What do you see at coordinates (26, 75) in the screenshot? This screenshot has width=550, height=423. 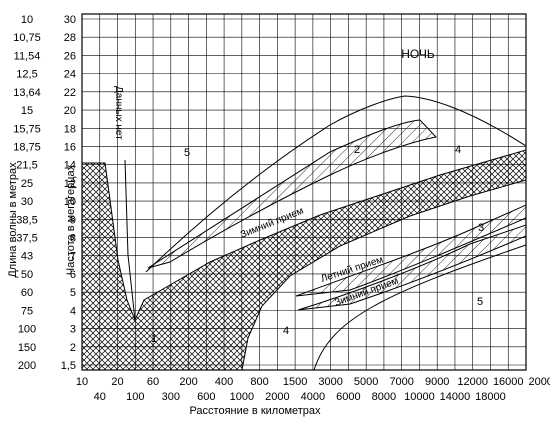 I see `wave-tick: 12,5` at bounding box center [26, 75].